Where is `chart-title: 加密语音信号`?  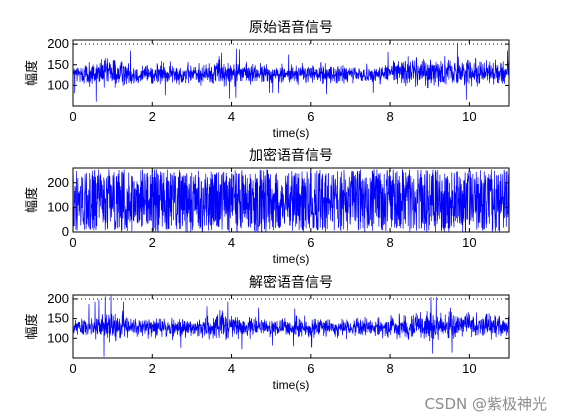
chart-title: 加密语音信号 is located at coordinates (291, 155).